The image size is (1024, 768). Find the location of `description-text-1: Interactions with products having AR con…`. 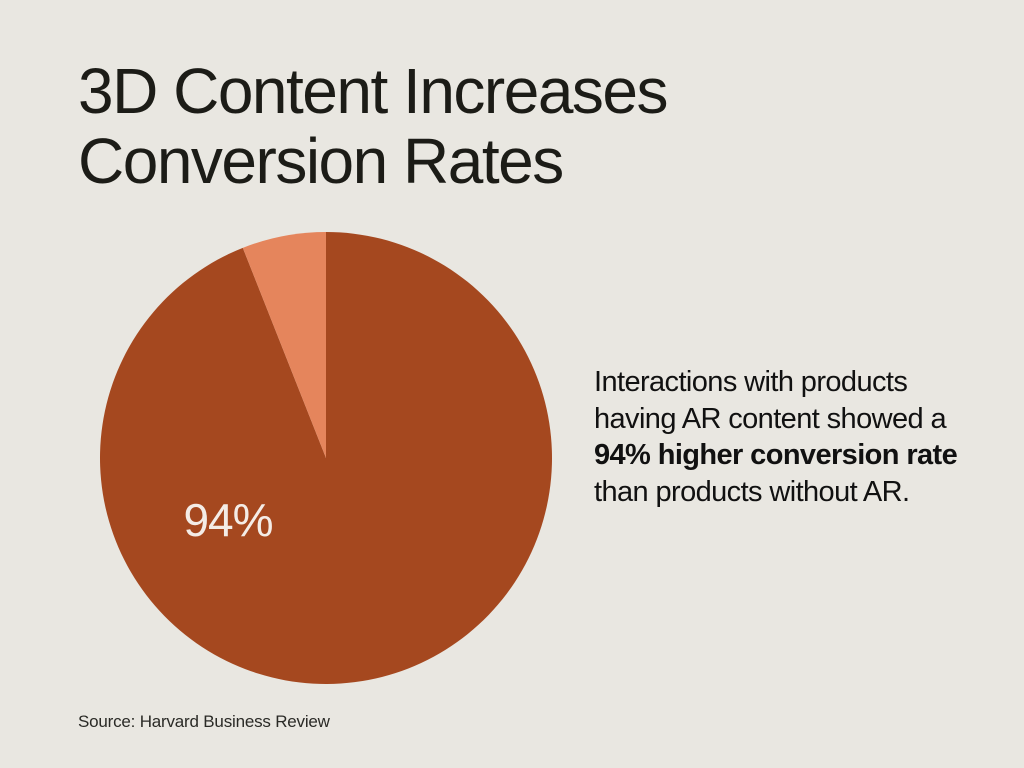

description-text-1: Interactions with products having AR con… is located at coordinates (770, 400).